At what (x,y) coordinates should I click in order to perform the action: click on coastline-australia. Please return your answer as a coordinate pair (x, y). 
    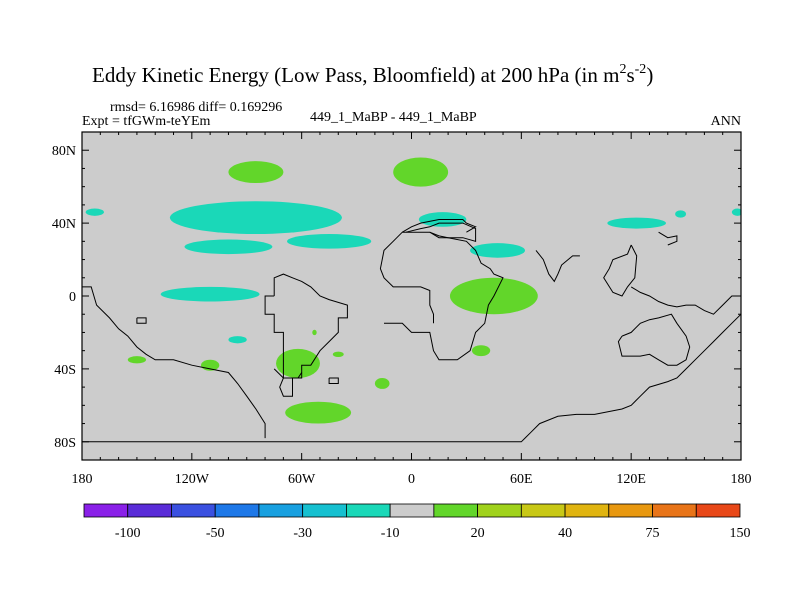
    Looking at the image, I should click on (654, 339).